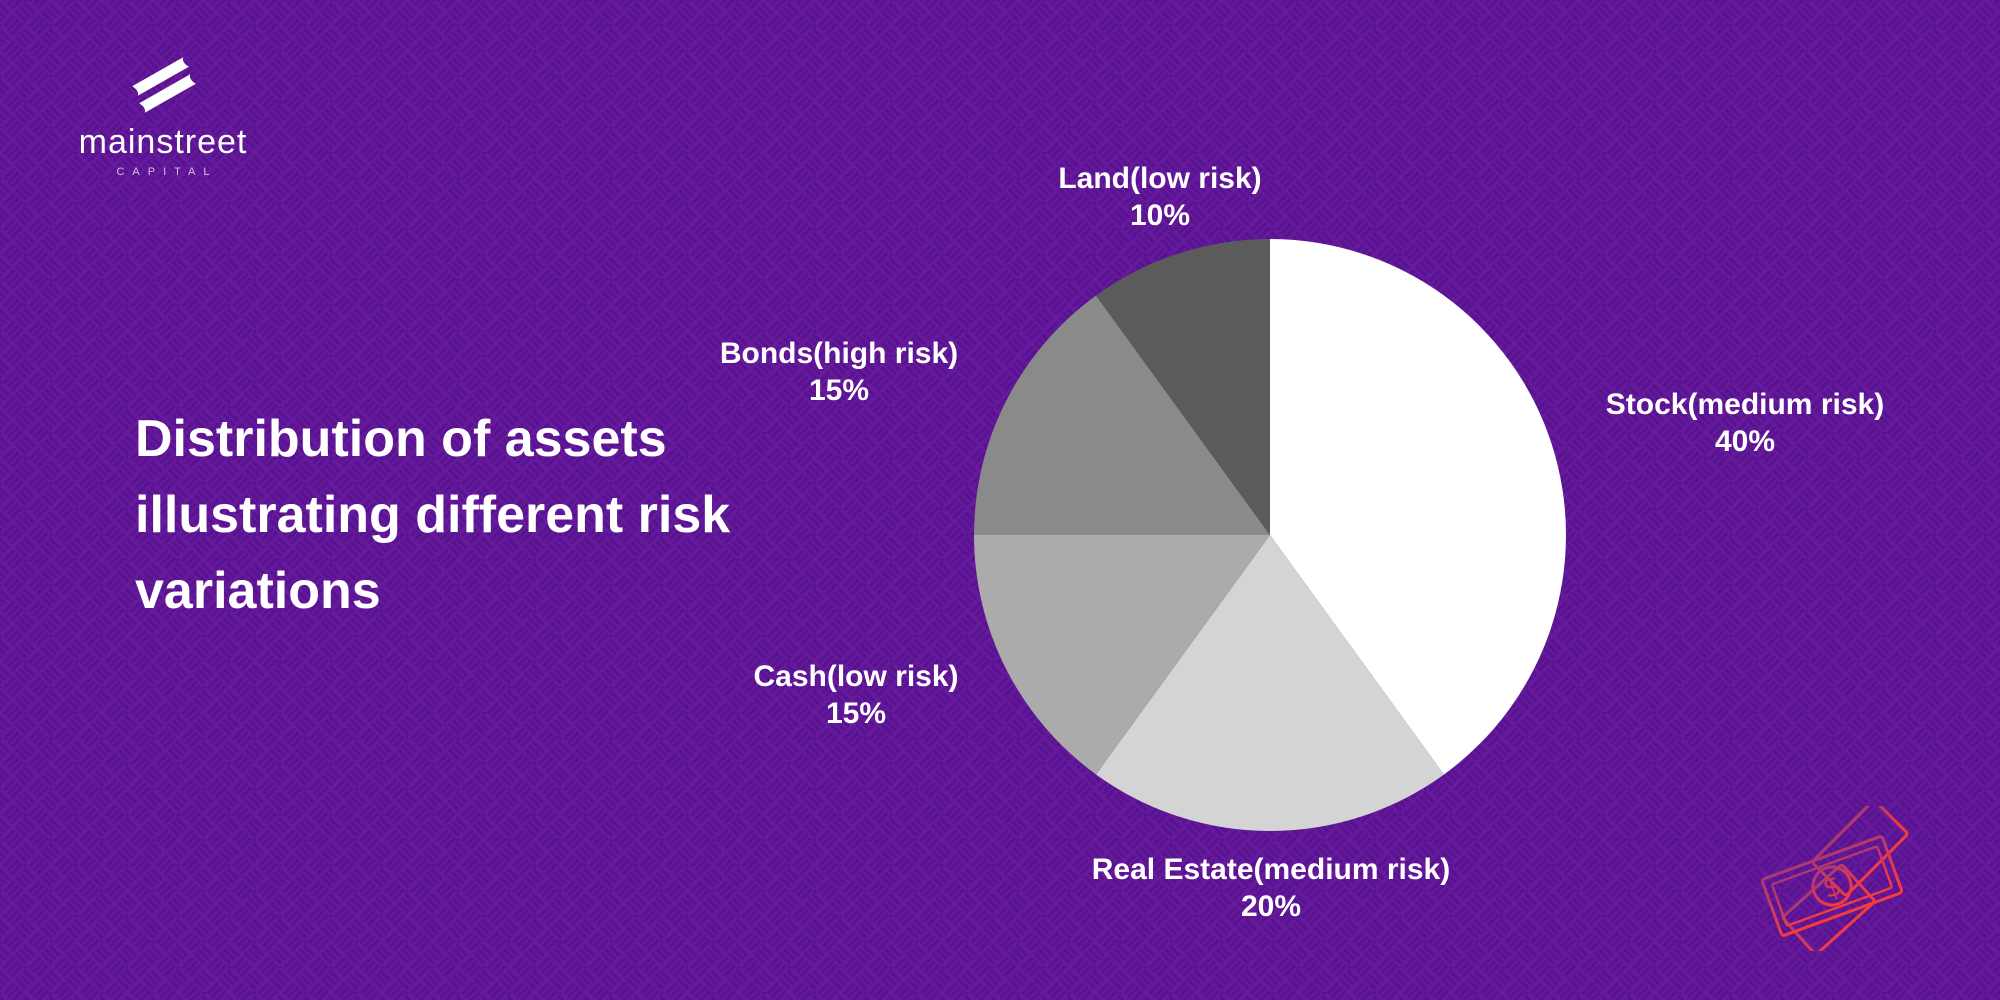  What do you see at coordinates (1271, 888) in the screenshot?
I see `pie-label-real-estate: Real Estate(medium risk) 20%` at bounding box center [1271, 888].